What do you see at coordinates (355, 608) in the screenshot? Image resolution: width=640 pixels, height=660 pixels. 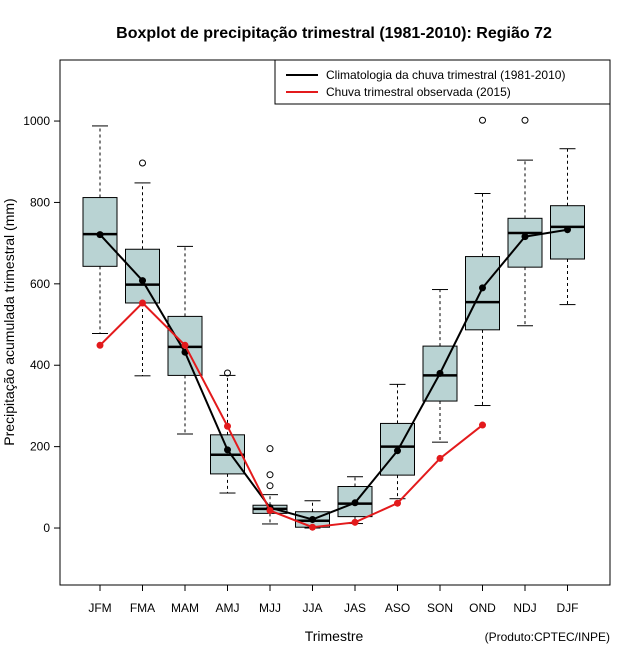 I see `x-tick-label: JAS` at bounding box center [355, 608].